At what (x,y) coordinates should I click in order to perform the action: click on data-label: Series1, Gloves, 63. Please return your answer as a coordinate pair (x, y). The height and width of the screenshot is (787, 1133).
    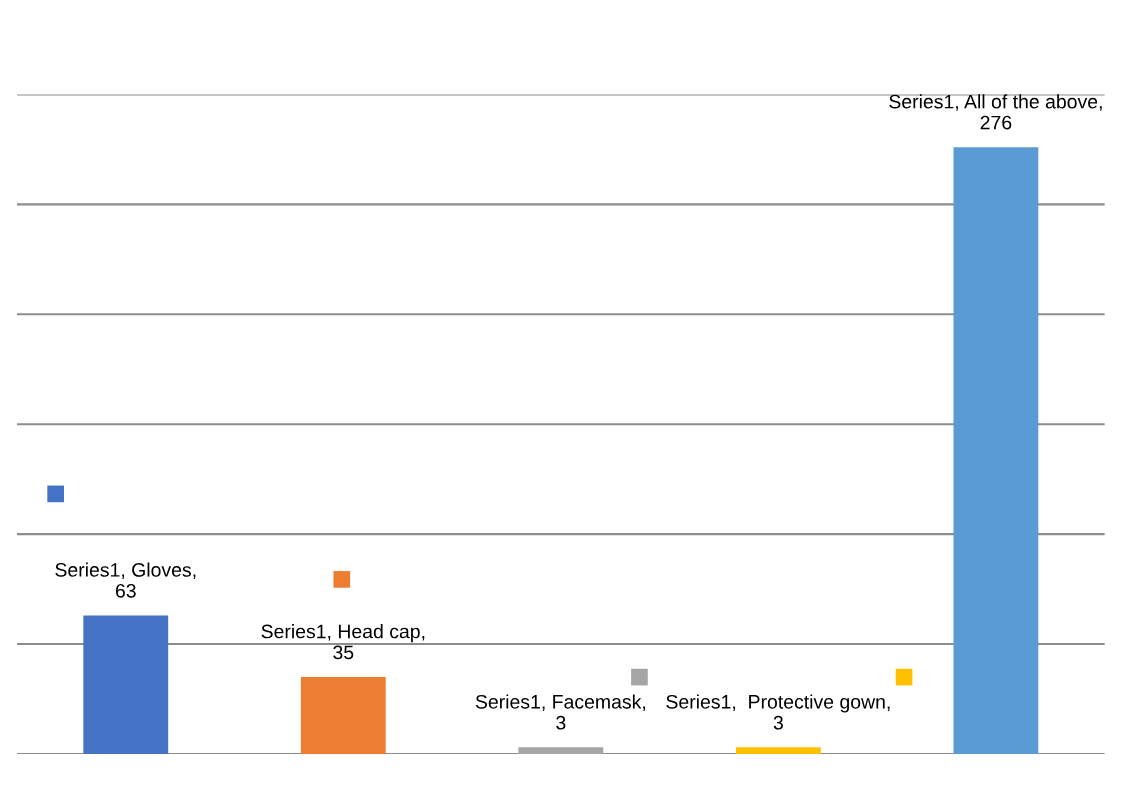
    Looking at the image, I should click on (125, 580).